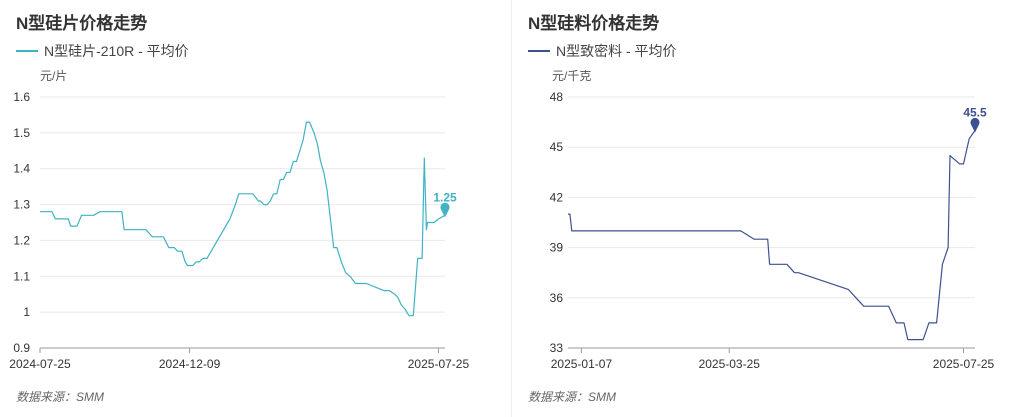 This screenshot has height=417, width=1024. I want to click on legend: N型硅片-210R - 平均价, so click(102, 51).